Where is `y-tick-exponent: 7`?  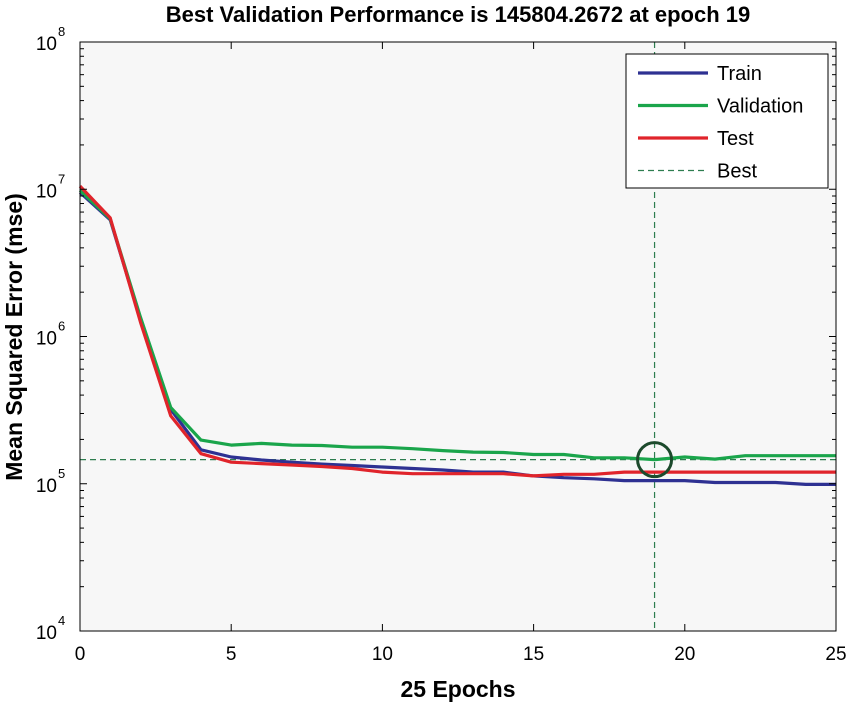 y-tick-exponent: 7 is located at coordinates (61, 178).